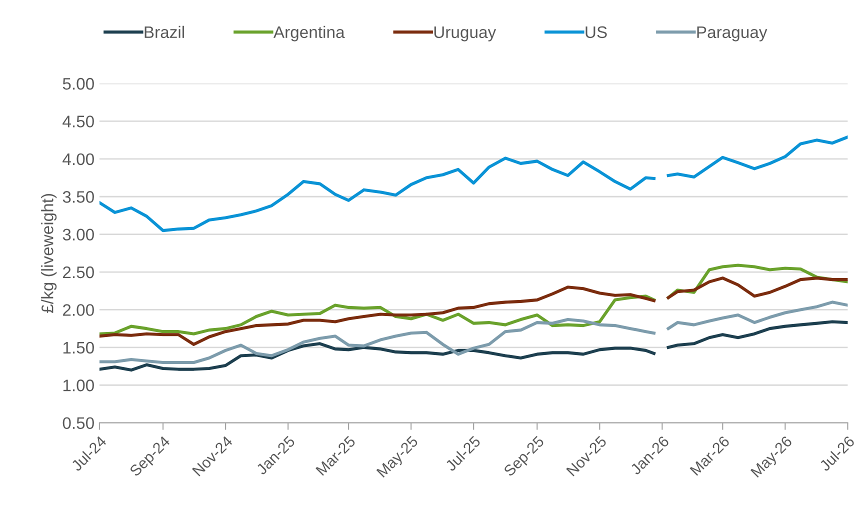 This screenshot has height=522, width=865. Describe the element at coordinates (309, 34) in the screenshot. I see `legend-label: Argentina` at that location.